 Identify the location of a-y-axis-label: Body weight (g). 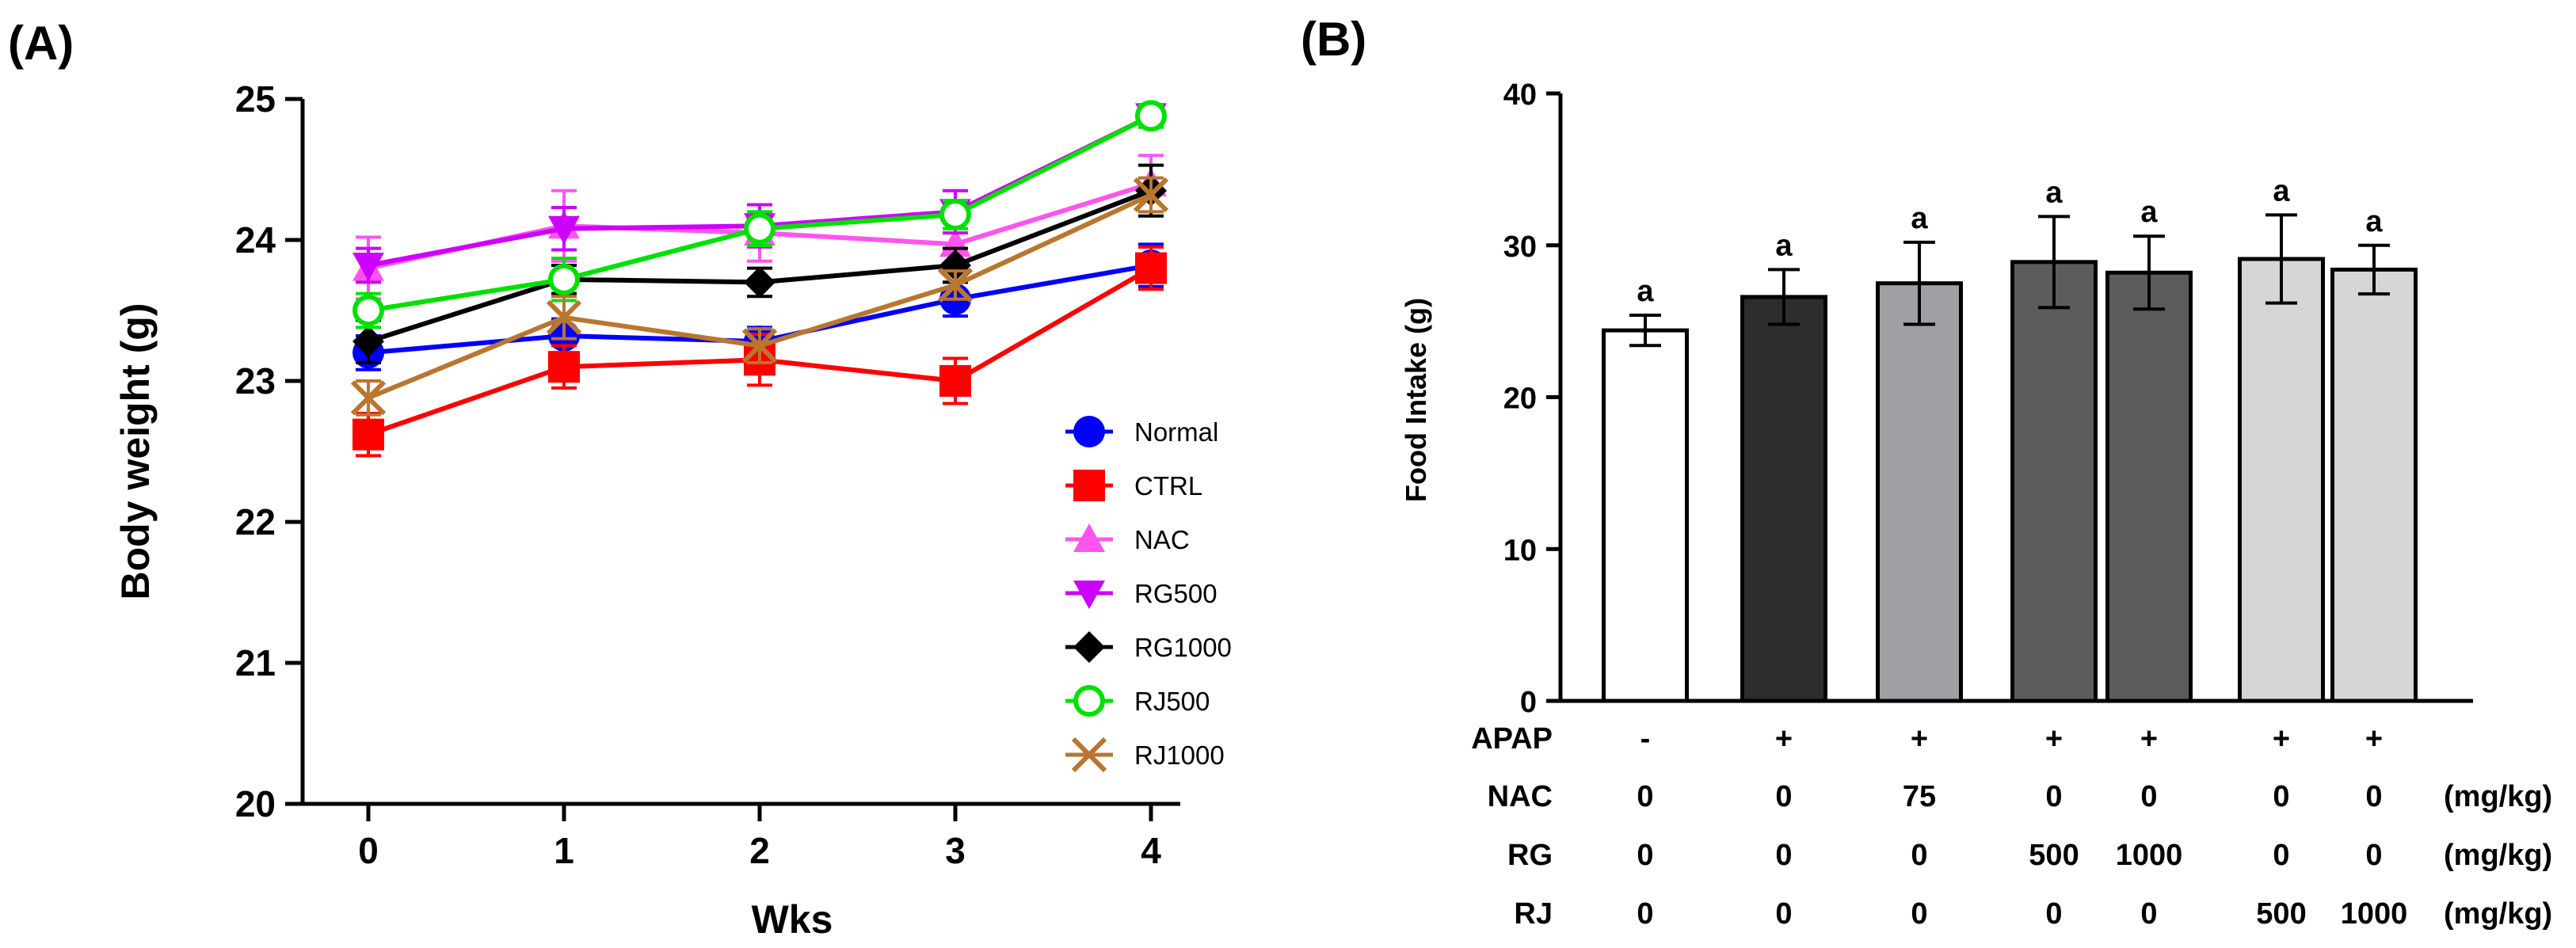
(136, 451).